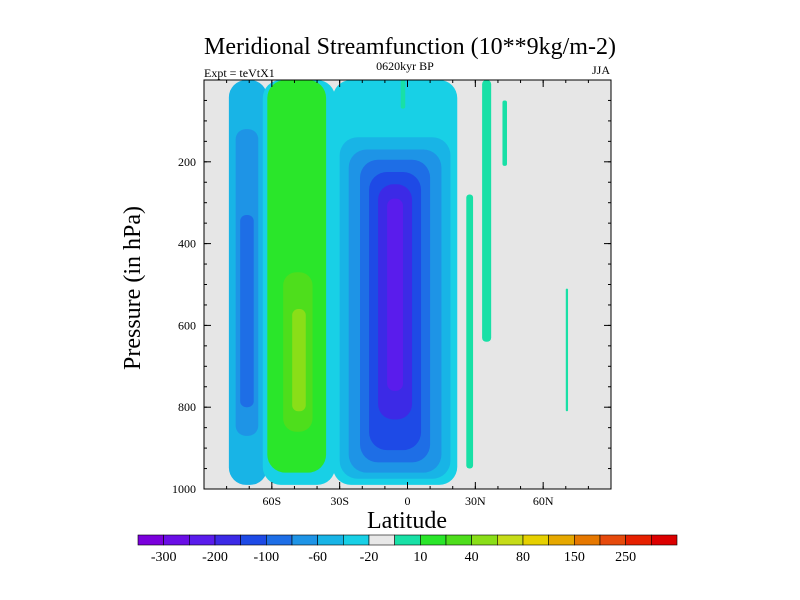 Image resolution: width=800 pixels, height=600 pixels. What do you see at coordinates (475, 501) in the screenshot?
I see `x-tick-label: 30N` at bounding box center [475, 501].